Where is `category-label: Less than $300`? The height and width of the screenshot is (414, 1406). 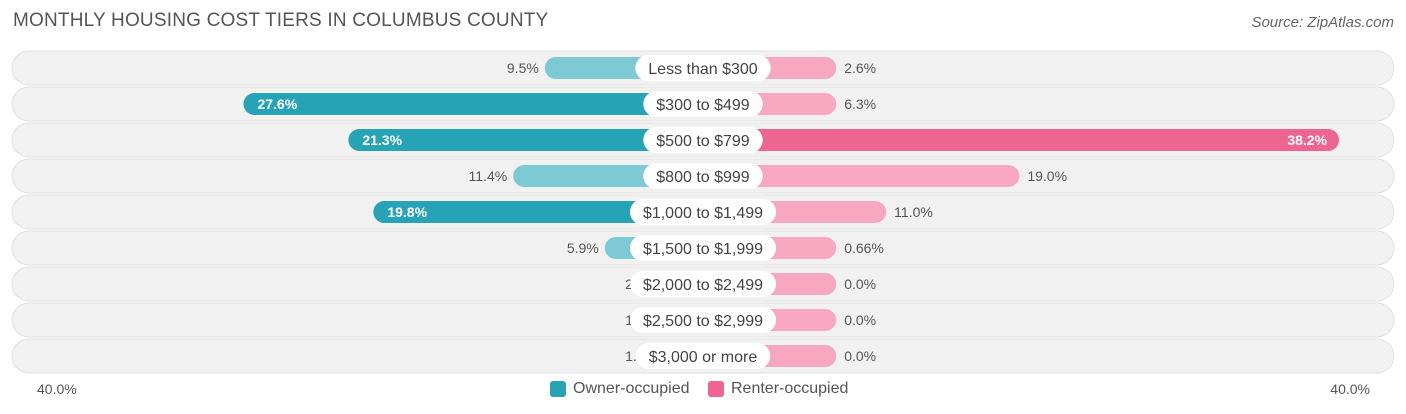
category-label: Less than $300 is located at coordinates (703, 69).